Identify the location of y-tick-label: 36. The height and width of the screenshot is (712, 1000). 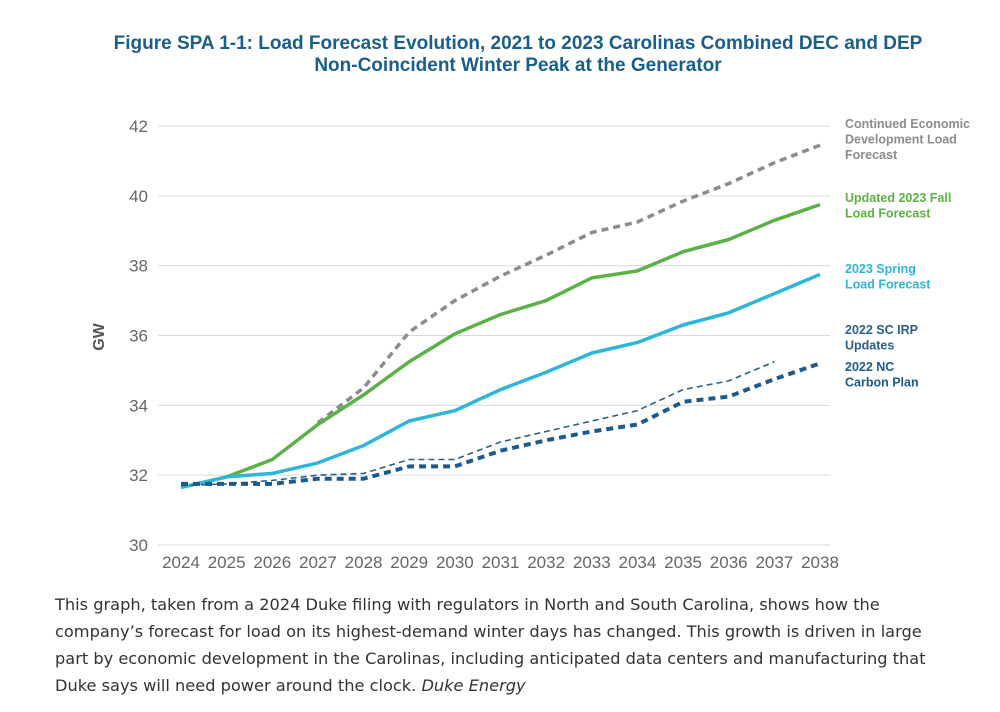
(138, 336).